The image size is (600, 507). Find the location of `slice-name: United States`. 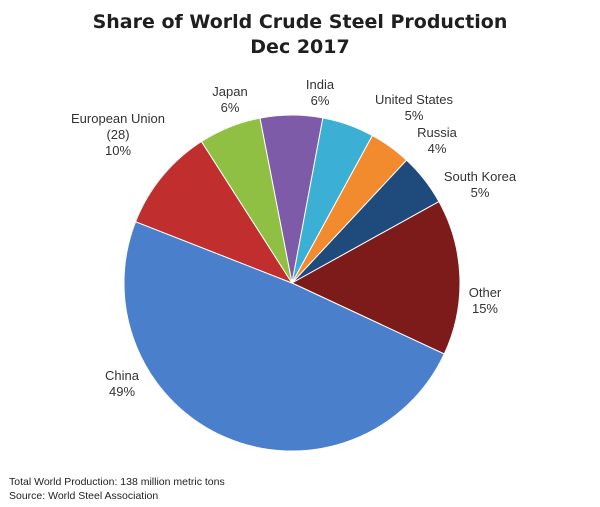

slice-name: United States is located at coordinates (414, 99).